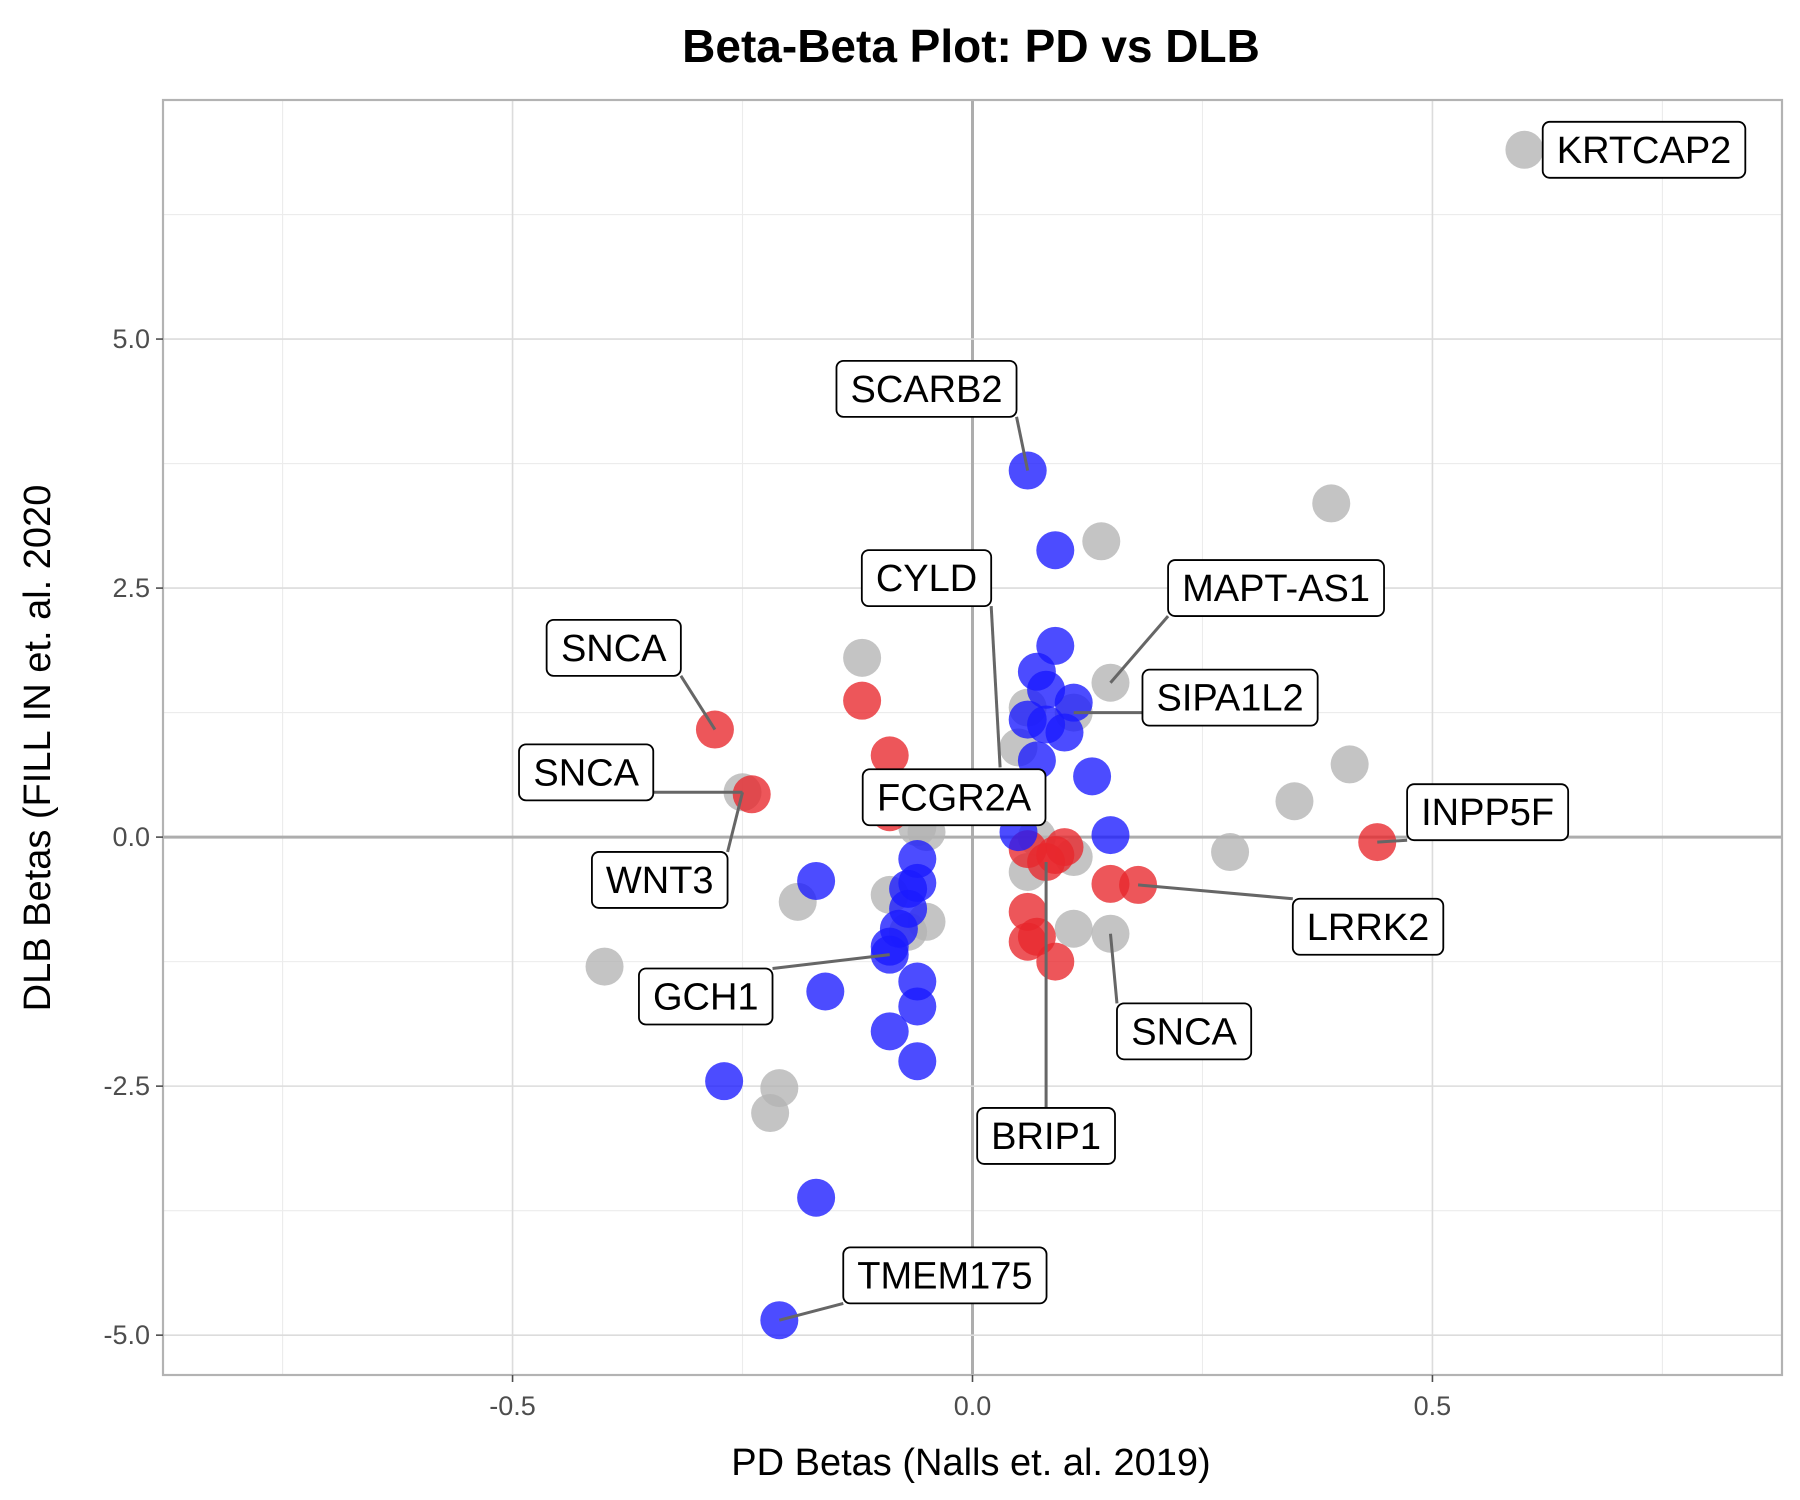  I want to click on gene-label-text: GCH1, so click(706, 997).